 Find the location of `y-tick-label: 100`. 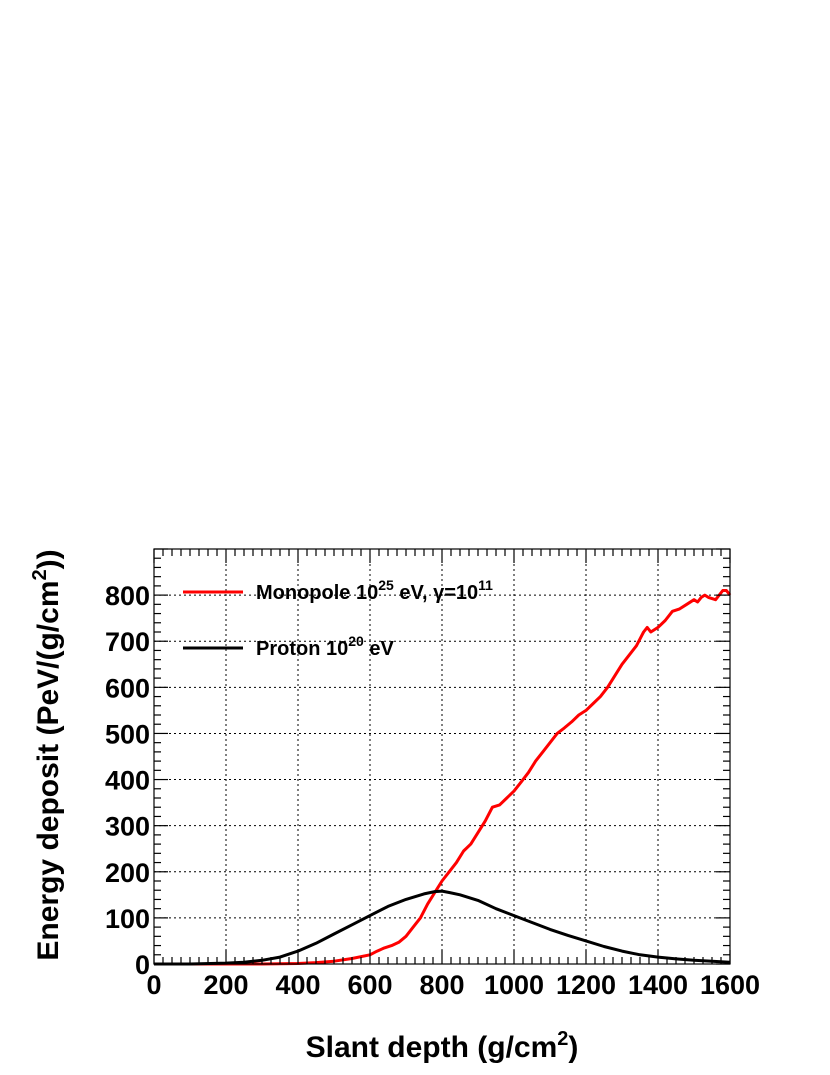

y-tick-label: 100 is located at coordinates (127, 919).